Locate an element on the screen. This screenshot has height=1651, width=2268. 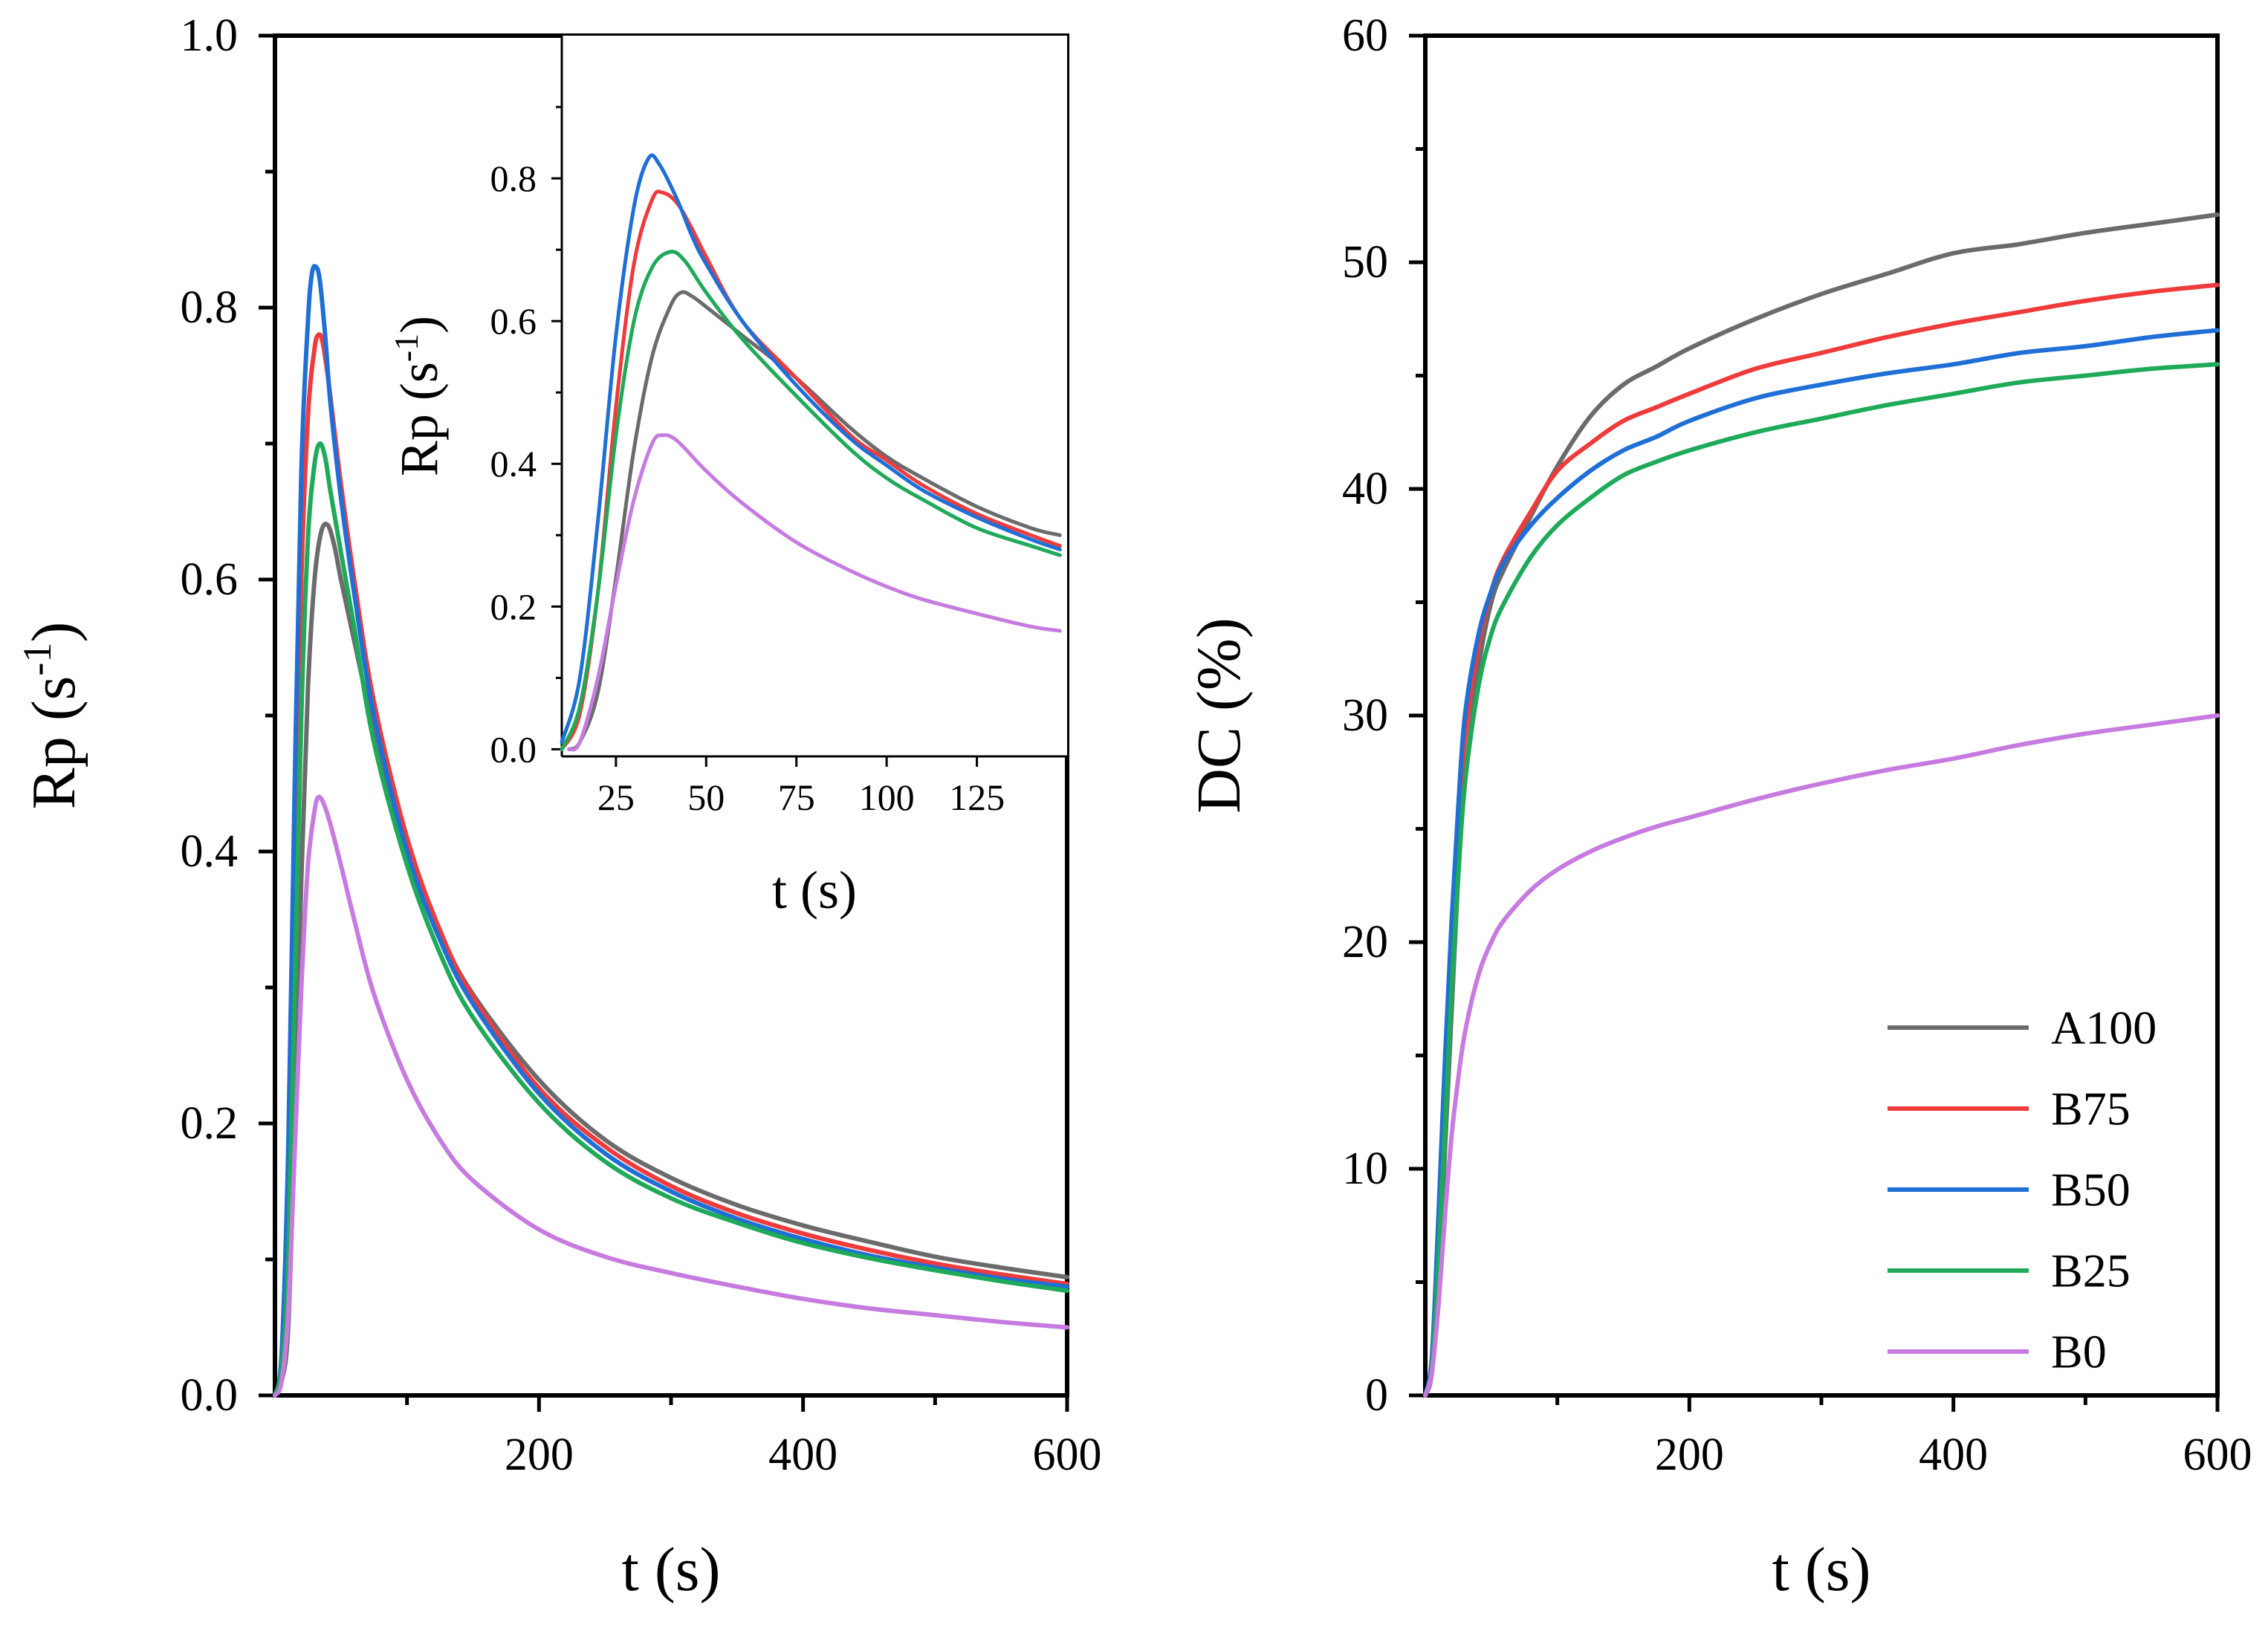
legend-label-b25: B25 is located at coordinates (2091, 1271).